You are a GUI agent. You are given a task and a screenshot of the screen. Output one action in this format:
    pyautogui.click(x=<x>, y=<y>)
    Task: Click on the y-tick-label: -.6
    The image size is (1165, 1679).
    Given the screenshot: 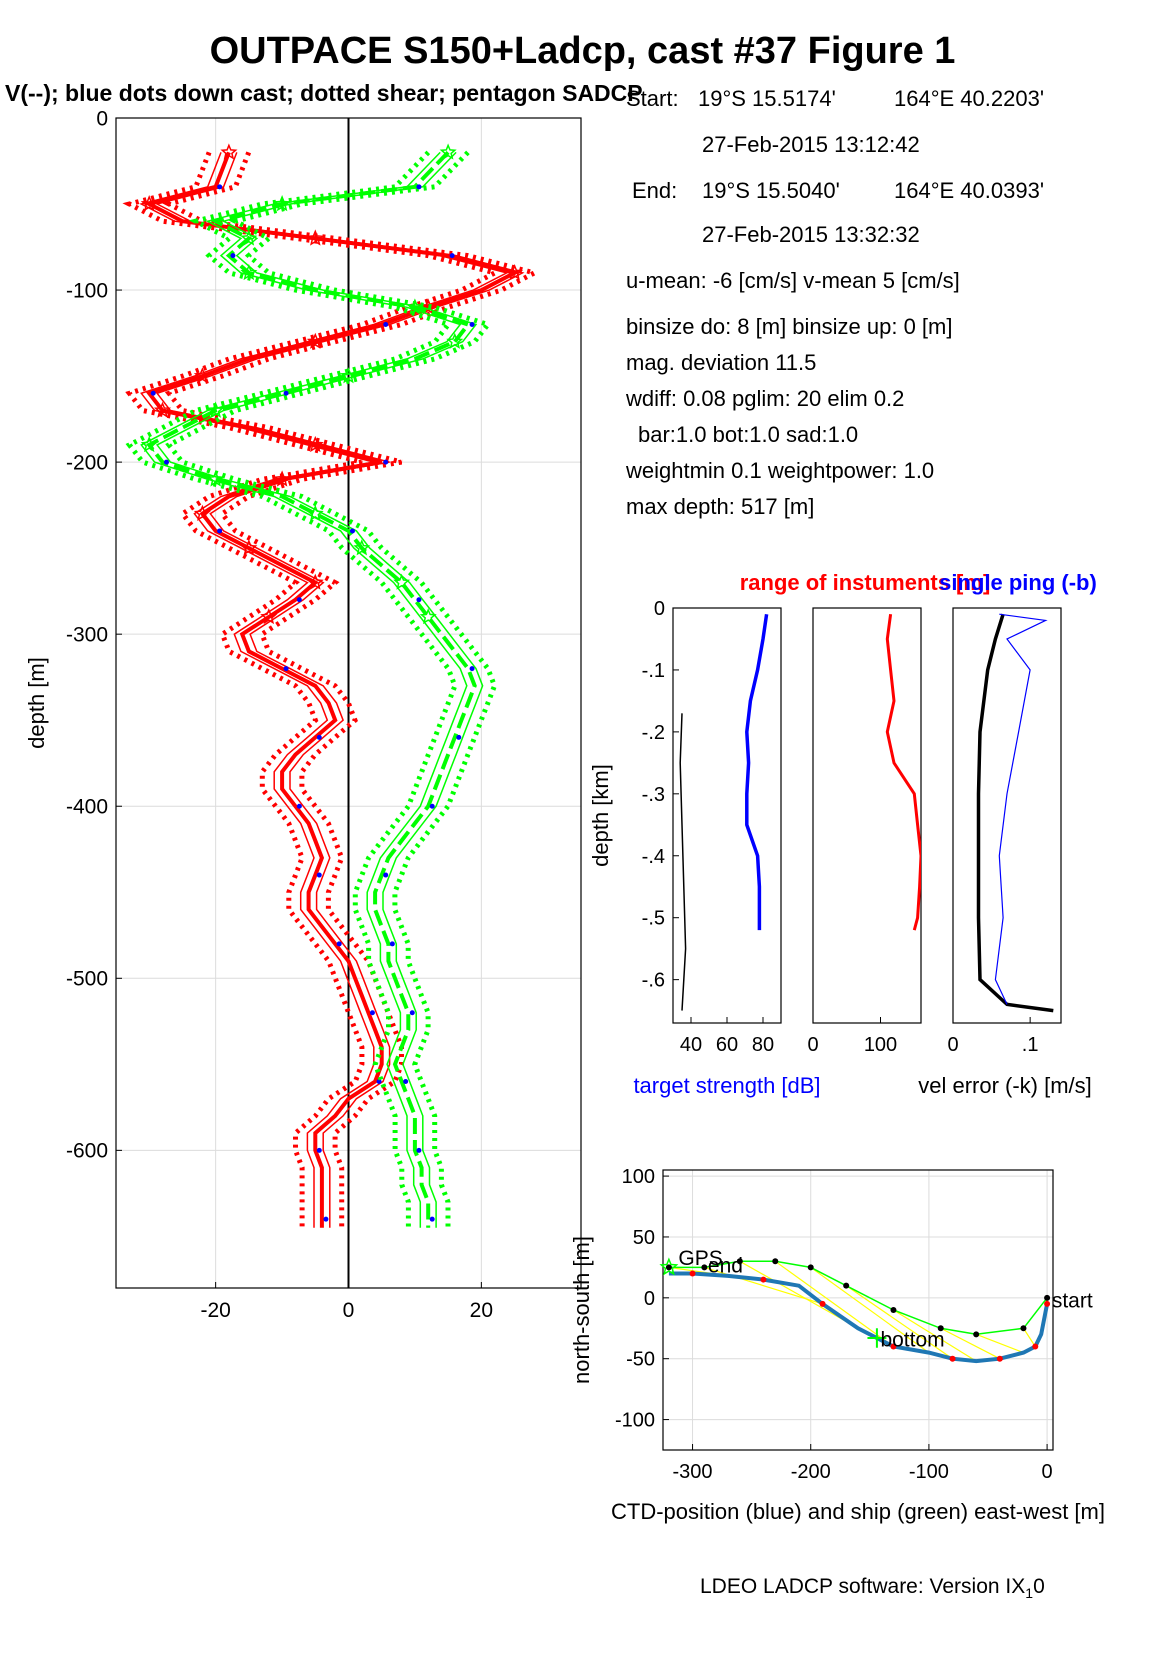 What is the action you would take?
    pyautogui.click(x=653, y=981)
    